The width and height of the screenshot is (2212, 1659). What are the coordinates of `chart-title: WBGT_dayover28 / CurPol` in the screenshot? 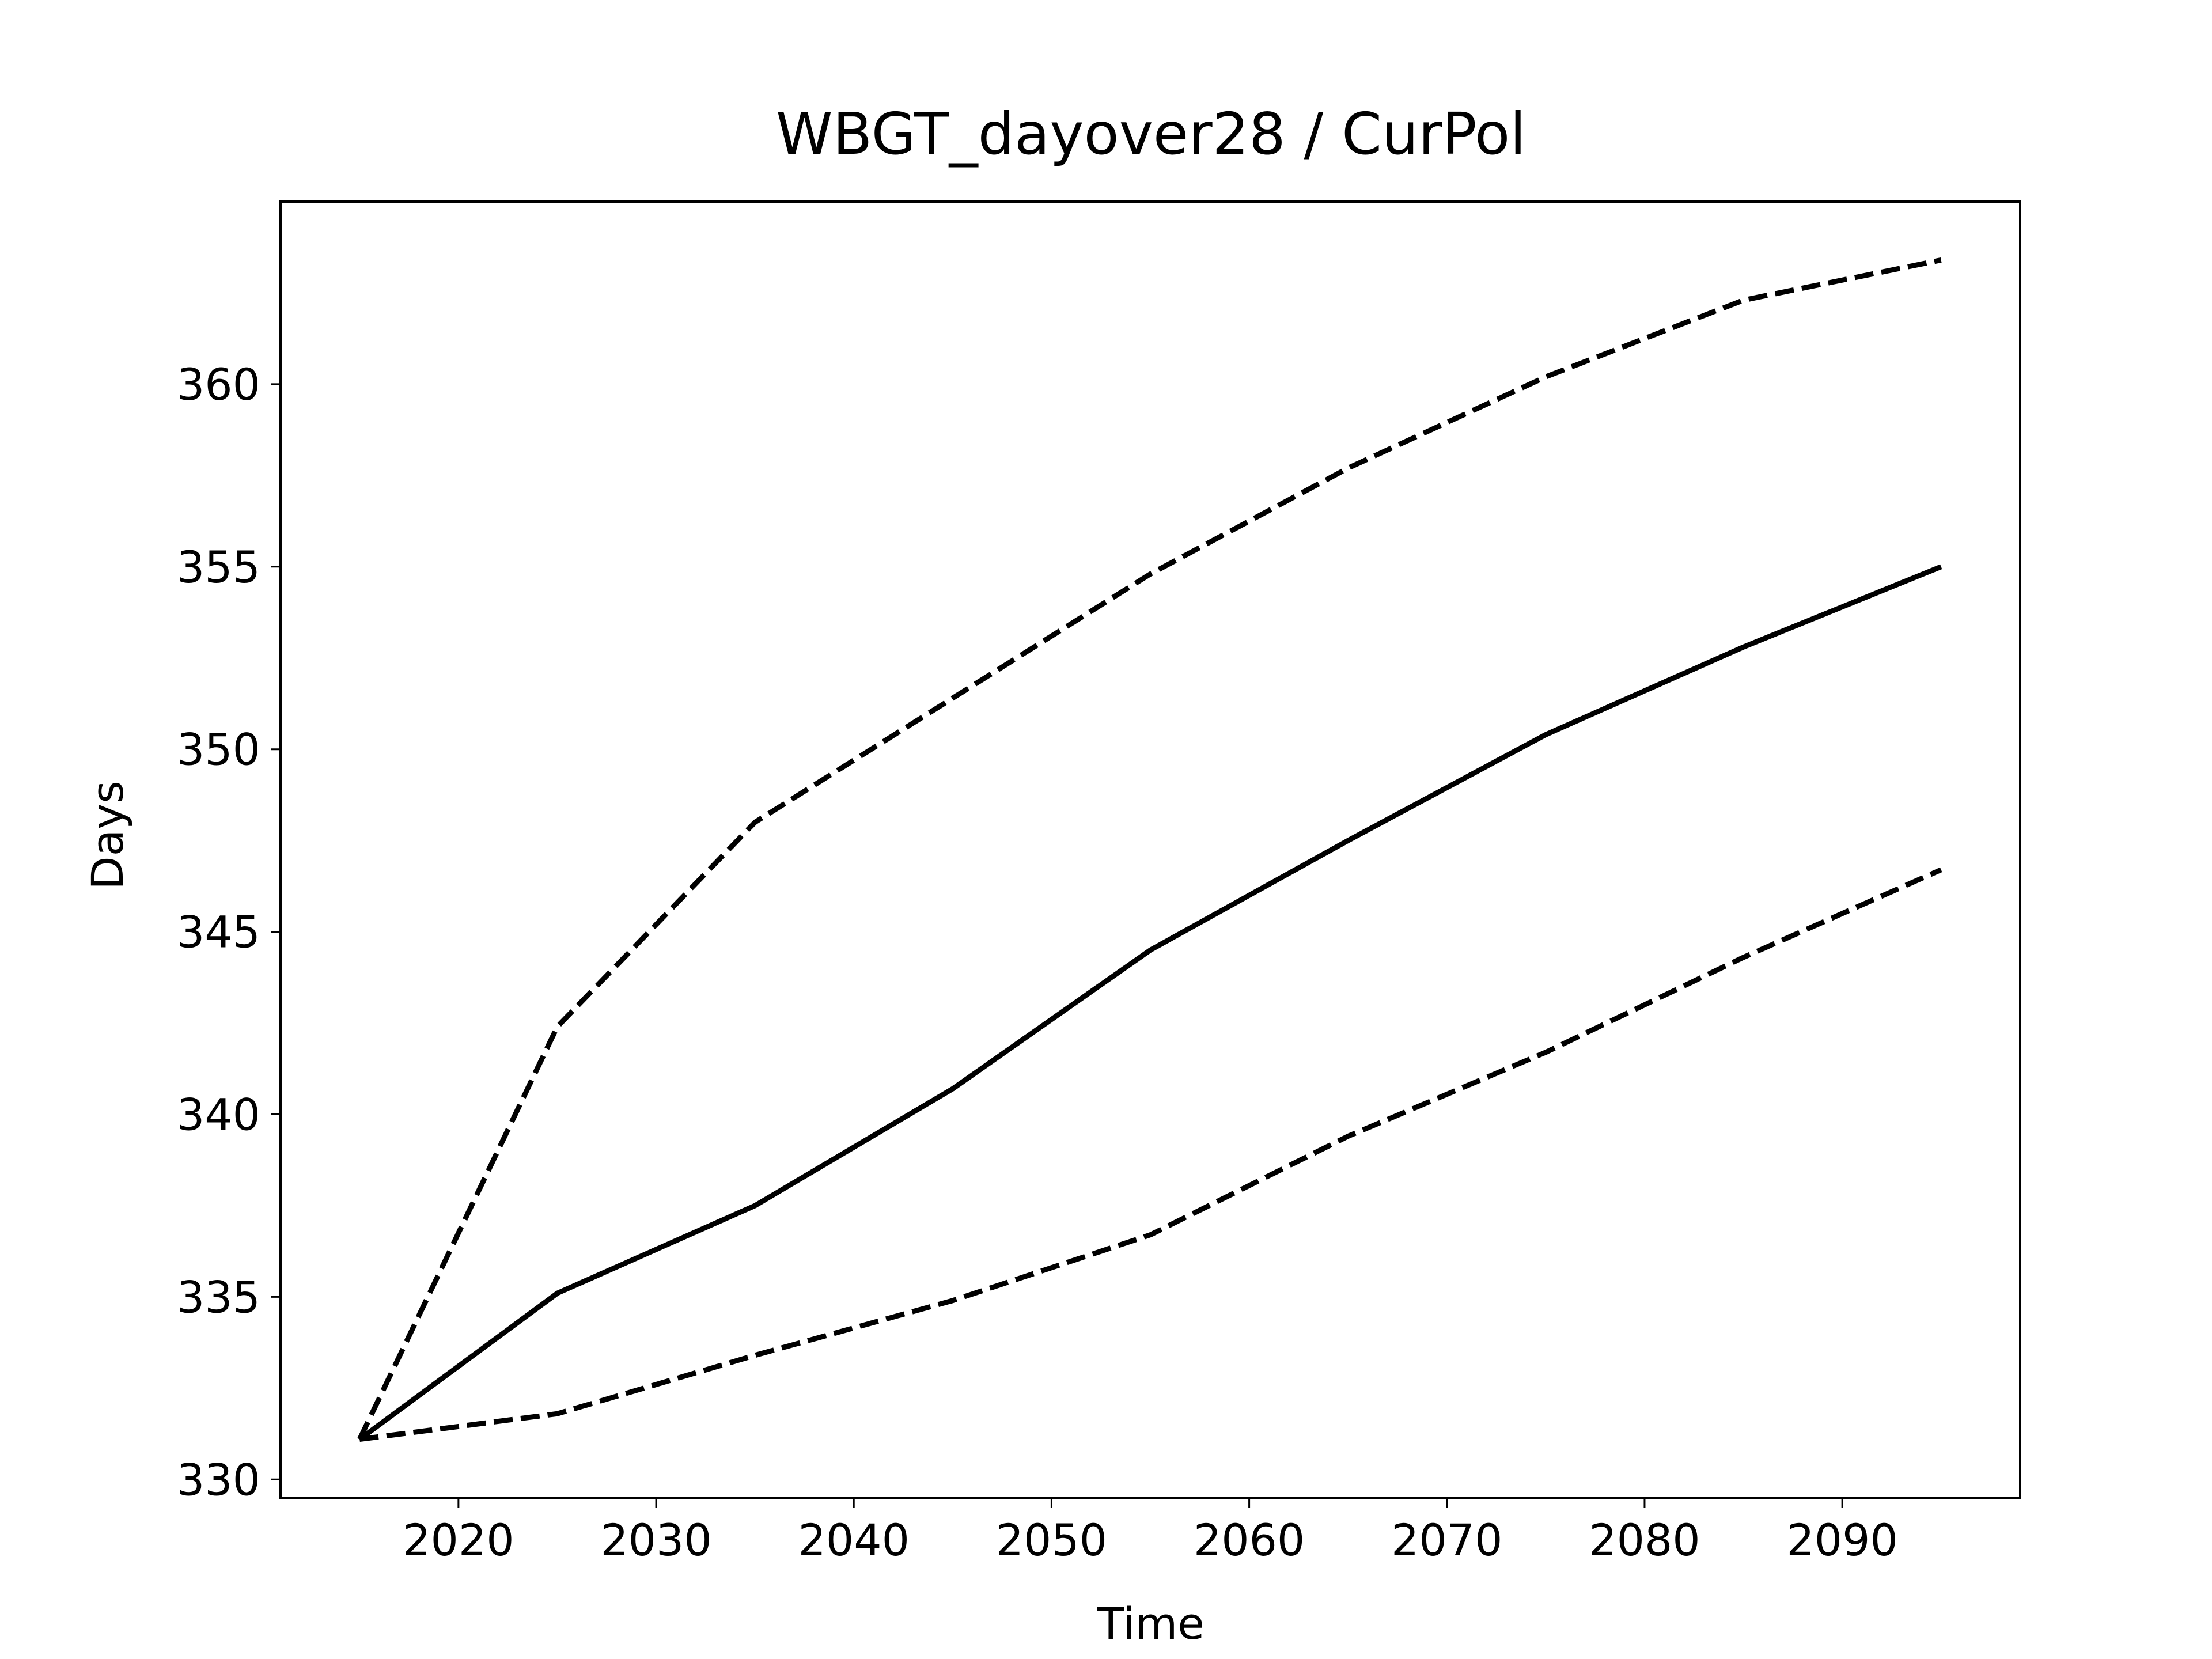 It's located at (1151, 134).